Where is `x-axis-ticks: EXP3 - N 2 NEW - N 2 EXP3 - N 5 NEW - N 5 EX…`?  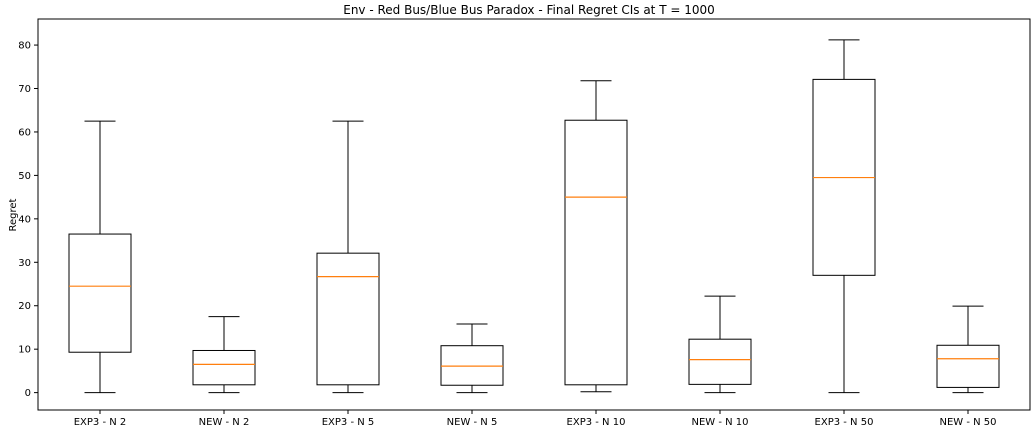 x-axis-ticks: EXP3 - N 2 NEW - N 2 EXP3 - N 5 NEW - N 5 EX… is located at coordinates (535, 419).